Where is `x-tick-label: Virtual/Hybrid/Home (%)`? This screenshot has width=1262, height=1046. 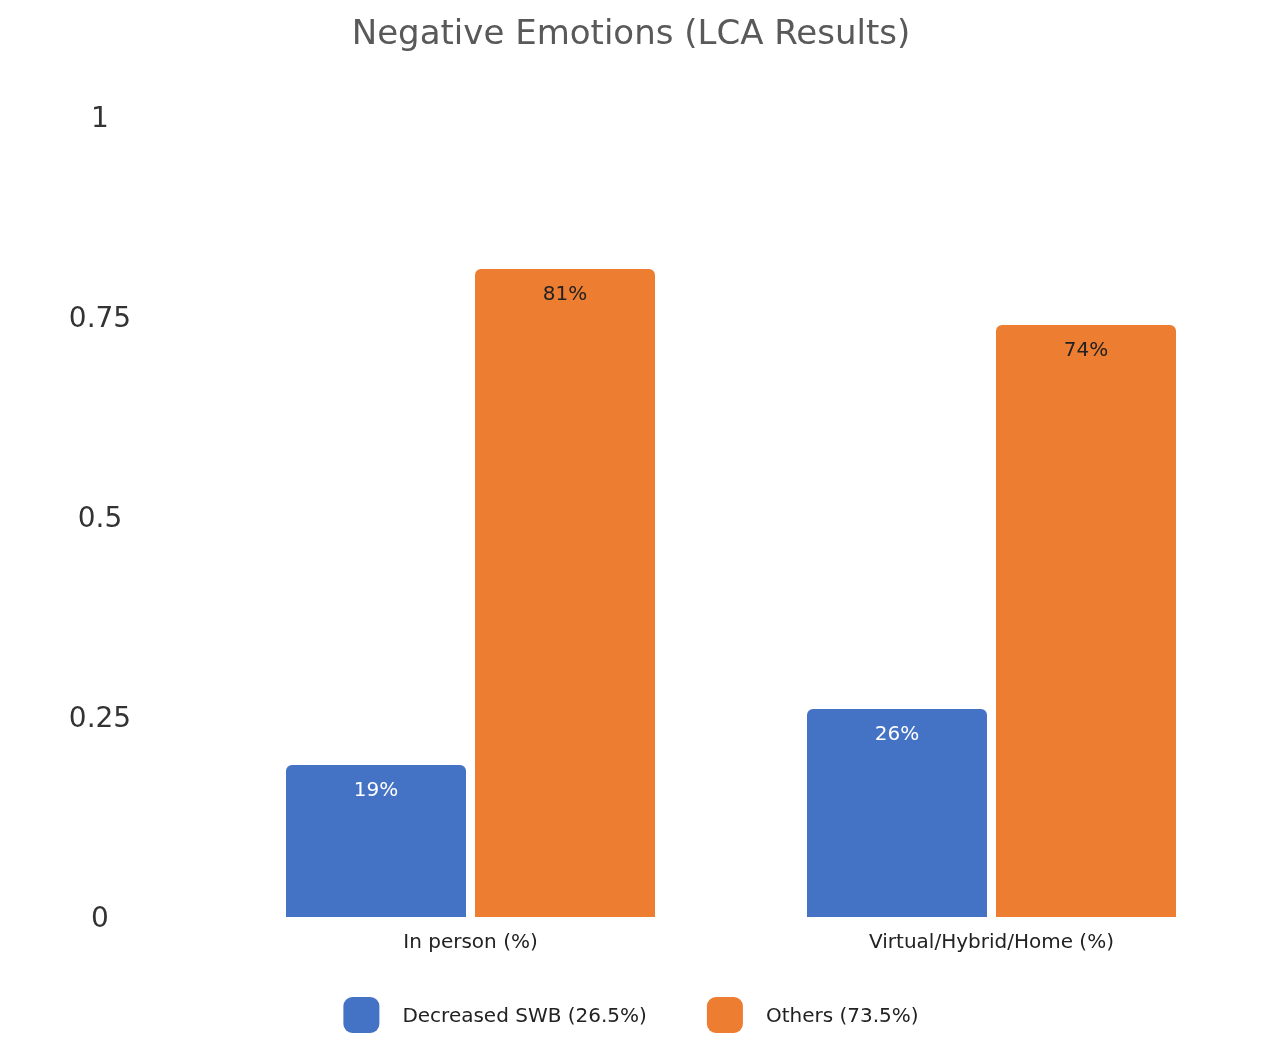
x-tick-label: Virtual/Hybrid/Home (%) is located at coordinates (991, 941).